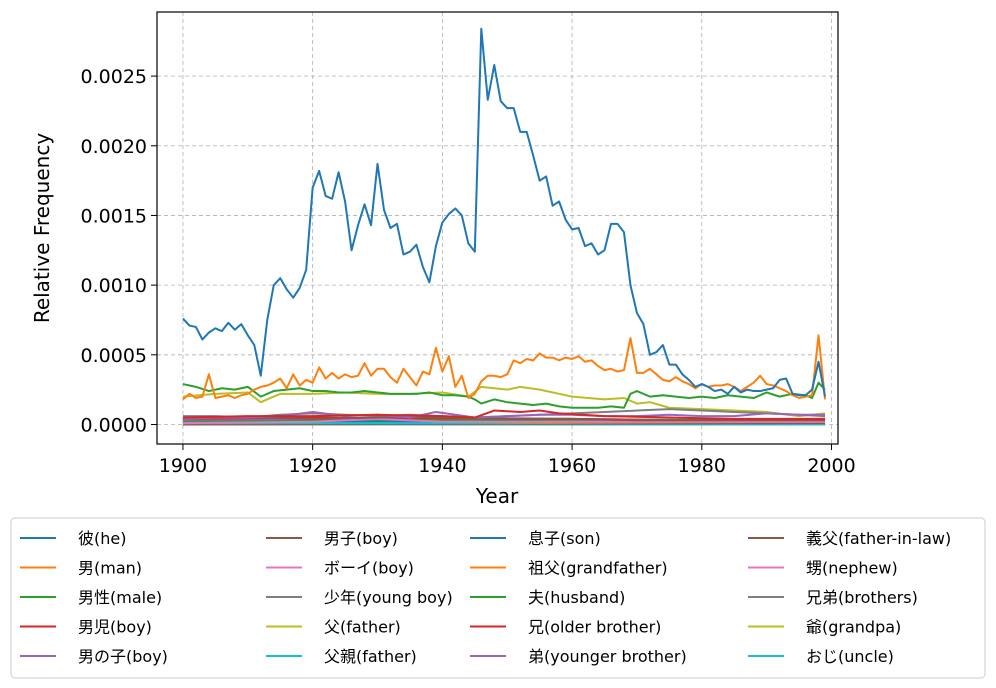 This screenshot has height=688, width=996. What do you see at coordinates (369, 568) in the screenshot?
I see `legend-label: ボーイ(boy)` at bounding box center [369, 568].